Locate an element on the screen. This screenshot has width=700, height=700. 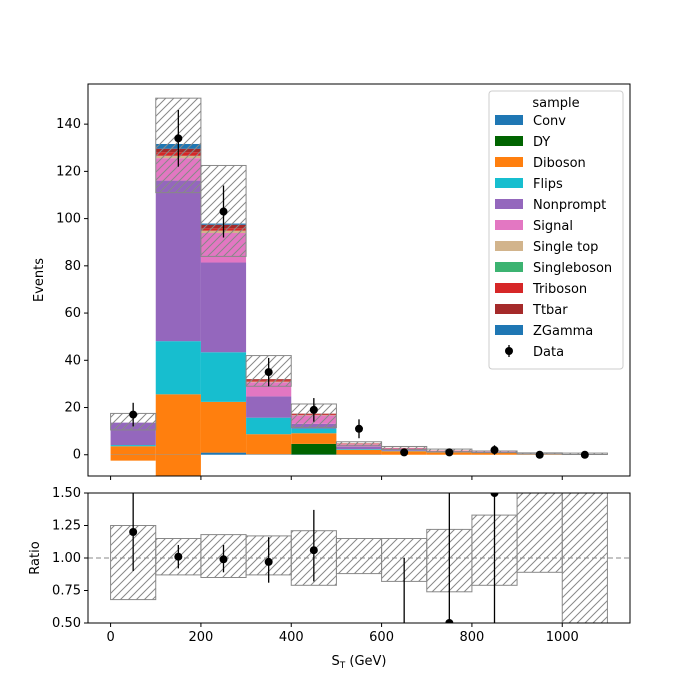
uncertainty-band-bin is located at coordinates (359, 444).